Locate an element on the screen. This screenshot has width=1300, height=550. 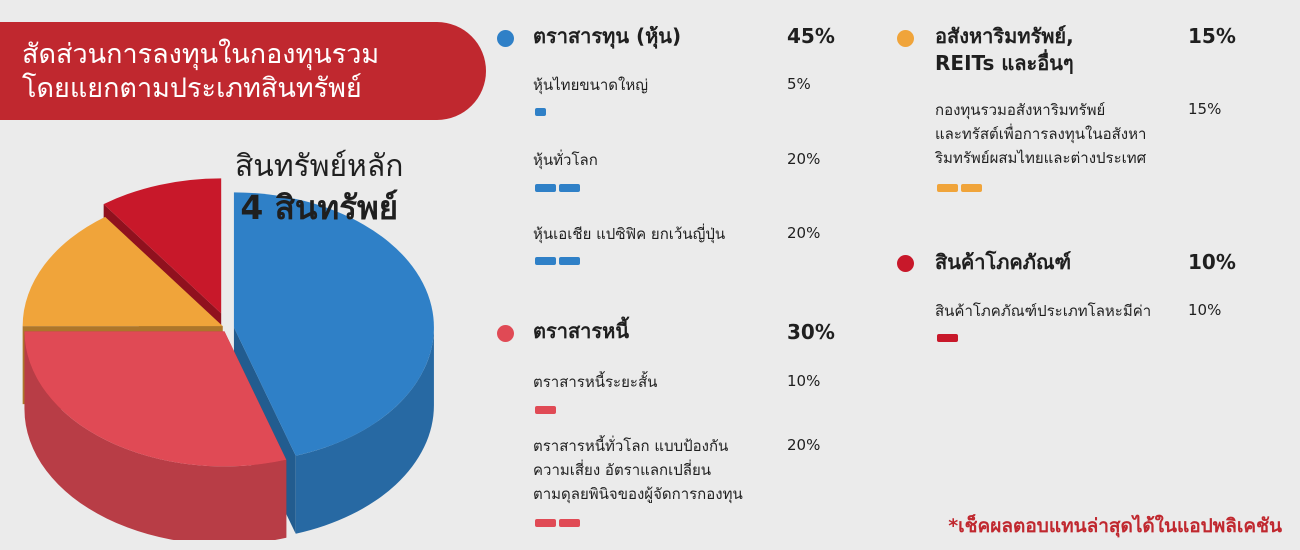
category-pct-equity: 45% is located at coordinates (811, 36).